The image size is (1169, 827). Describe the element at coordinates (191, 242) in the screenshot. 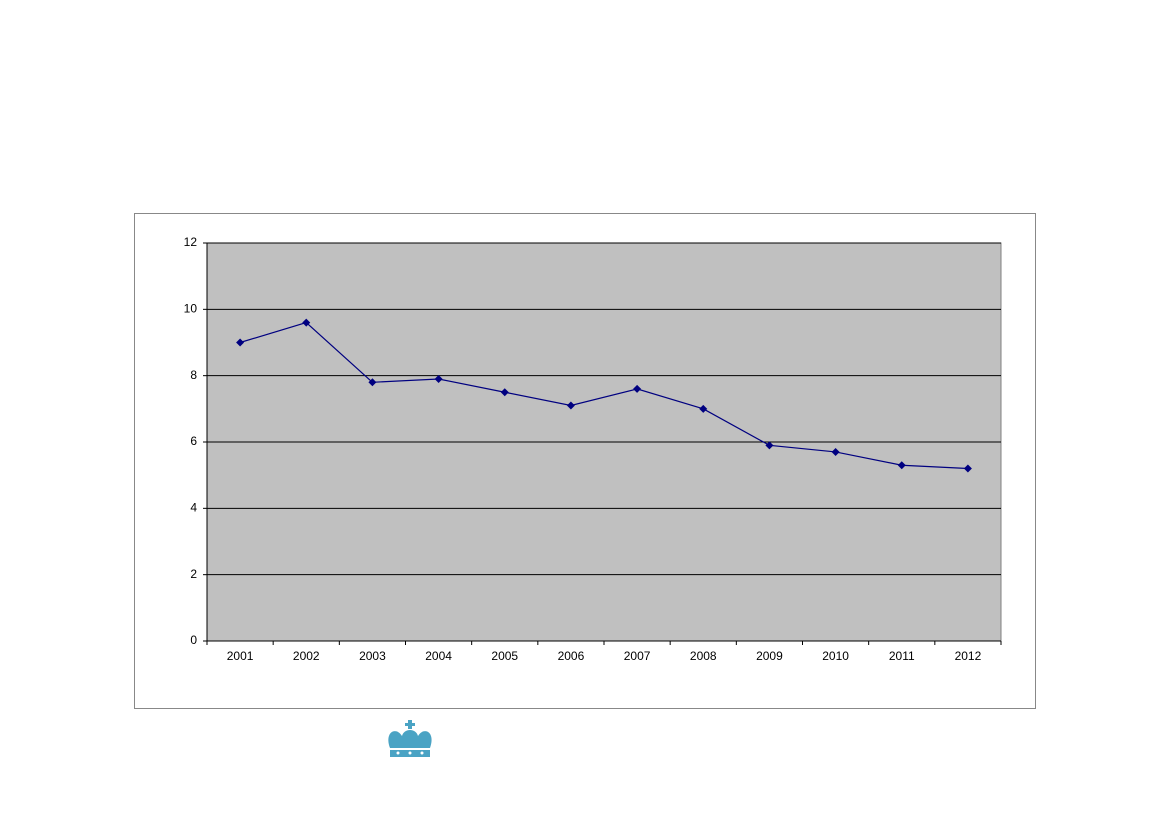

I see `y-tick-label: 12` at that location.